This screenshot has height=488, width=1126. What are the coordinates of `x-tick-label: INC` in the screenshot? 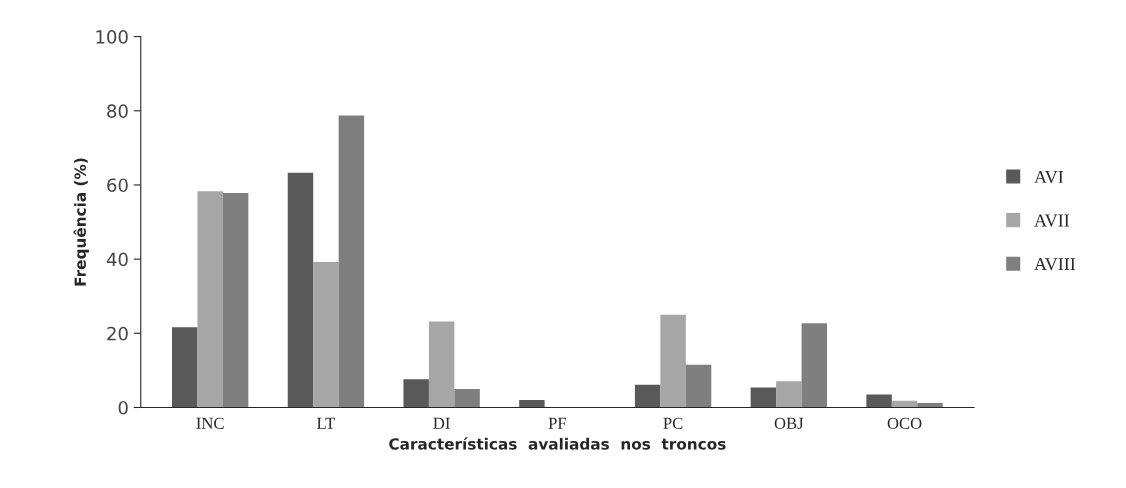 It's located at (210, 423).